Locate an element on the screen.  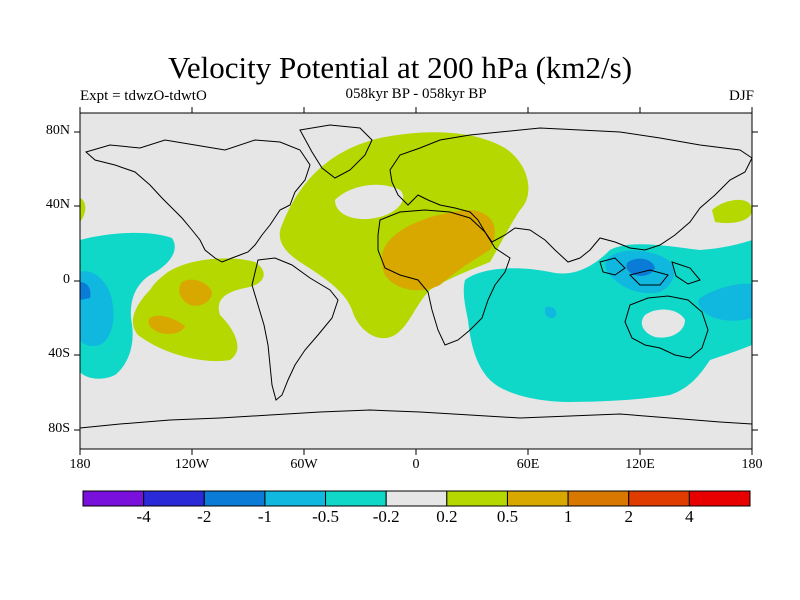
indian-ocean-core-negative is located at coordinates (551, 312).